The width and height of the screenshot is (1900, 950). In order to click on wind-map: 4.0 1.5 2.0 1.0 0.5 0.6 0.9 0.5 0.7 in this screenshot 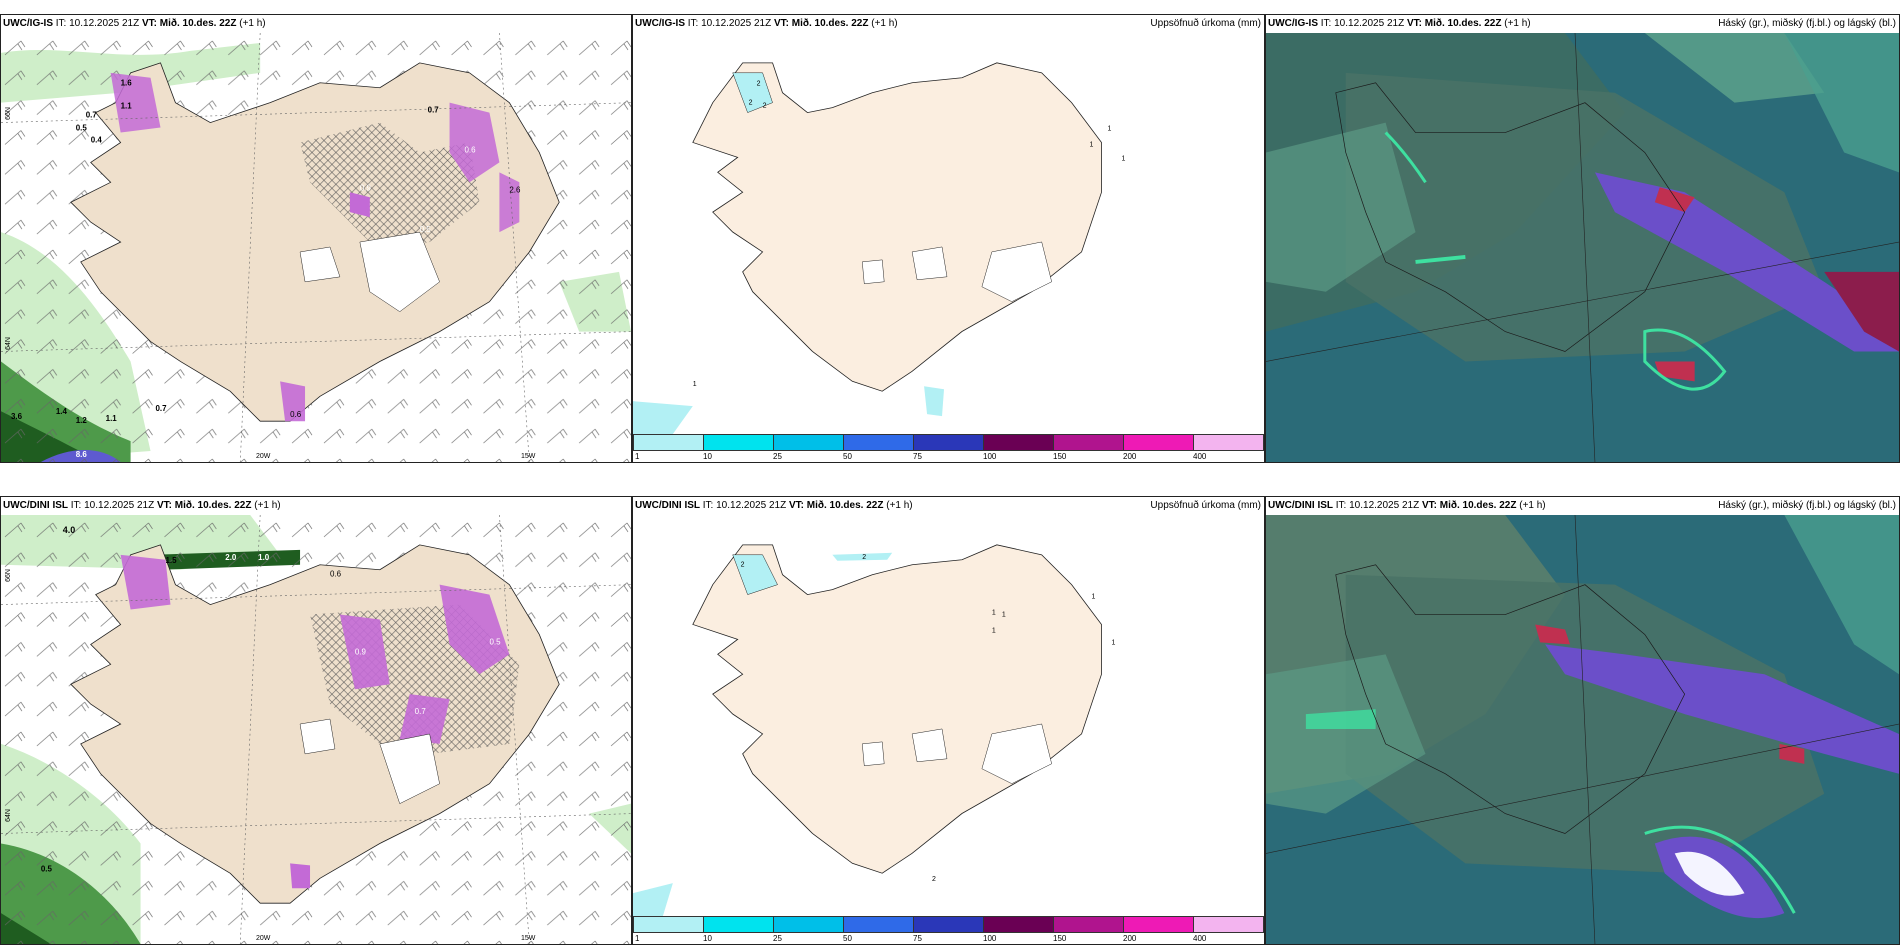, I will do `click(316, 729)`.